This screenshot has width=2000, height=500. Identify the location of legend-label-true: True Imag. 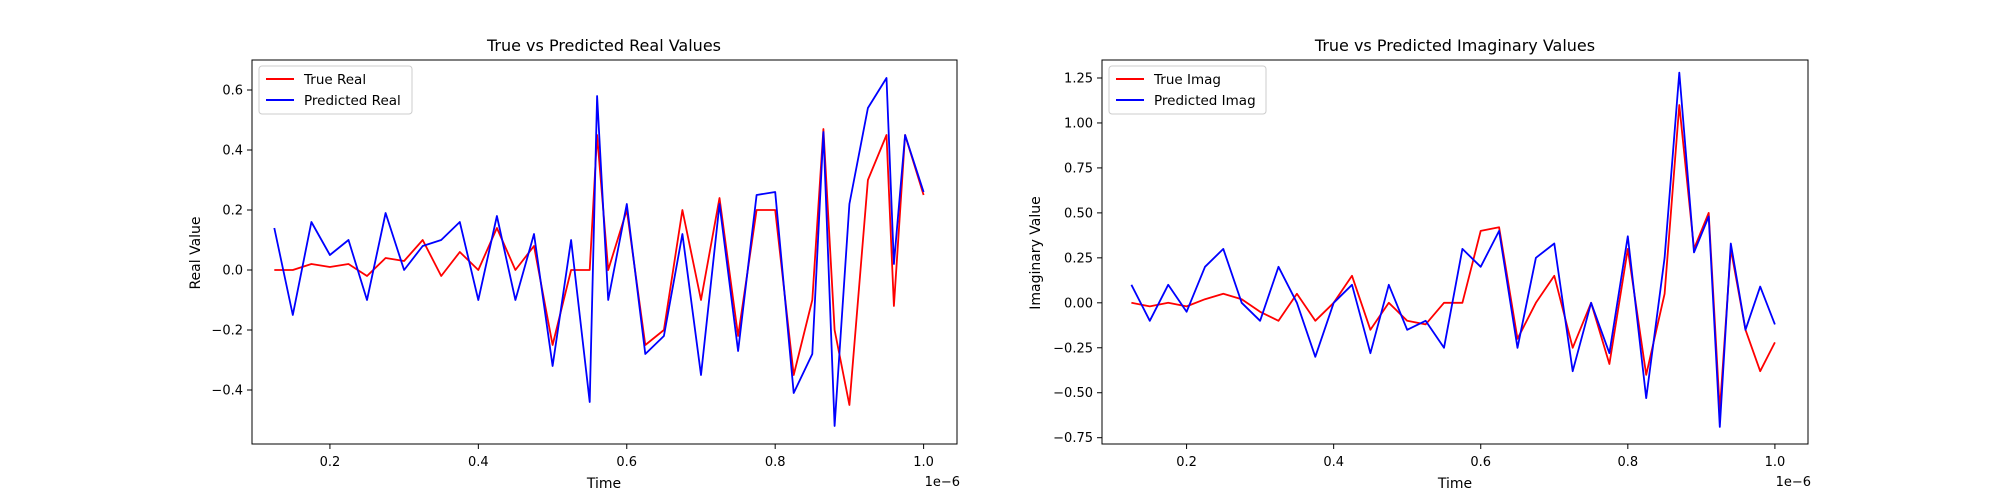
(1187, 80).